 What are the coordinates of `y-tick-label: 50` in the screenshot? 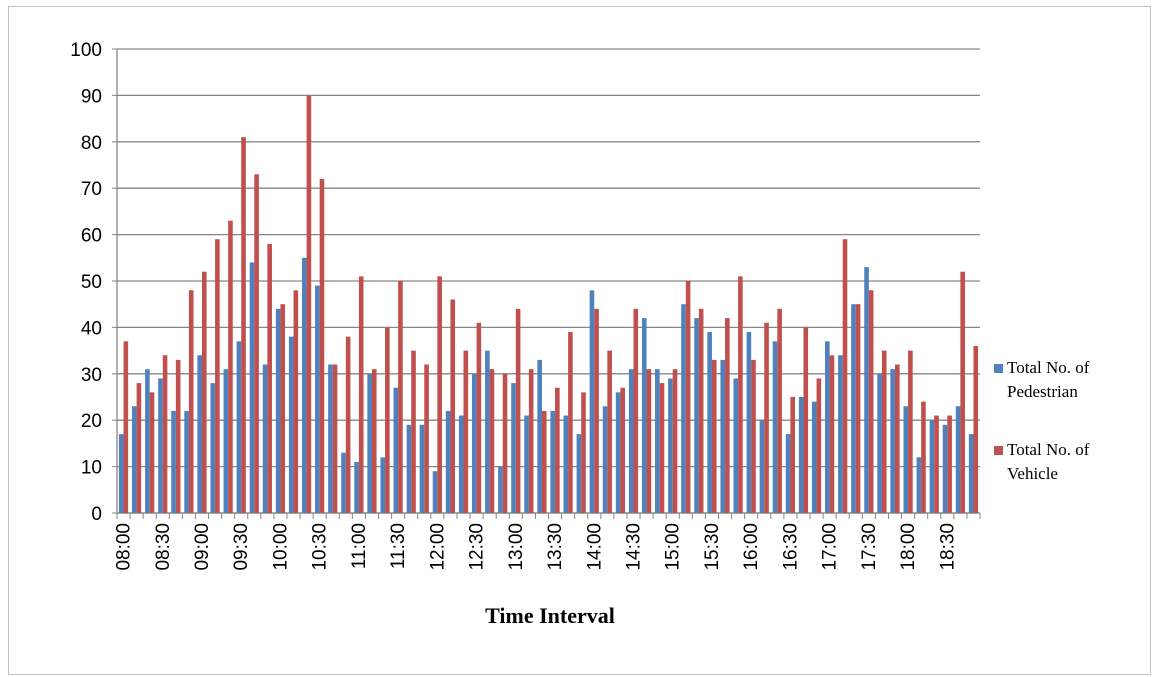 It's located at (91, 282).